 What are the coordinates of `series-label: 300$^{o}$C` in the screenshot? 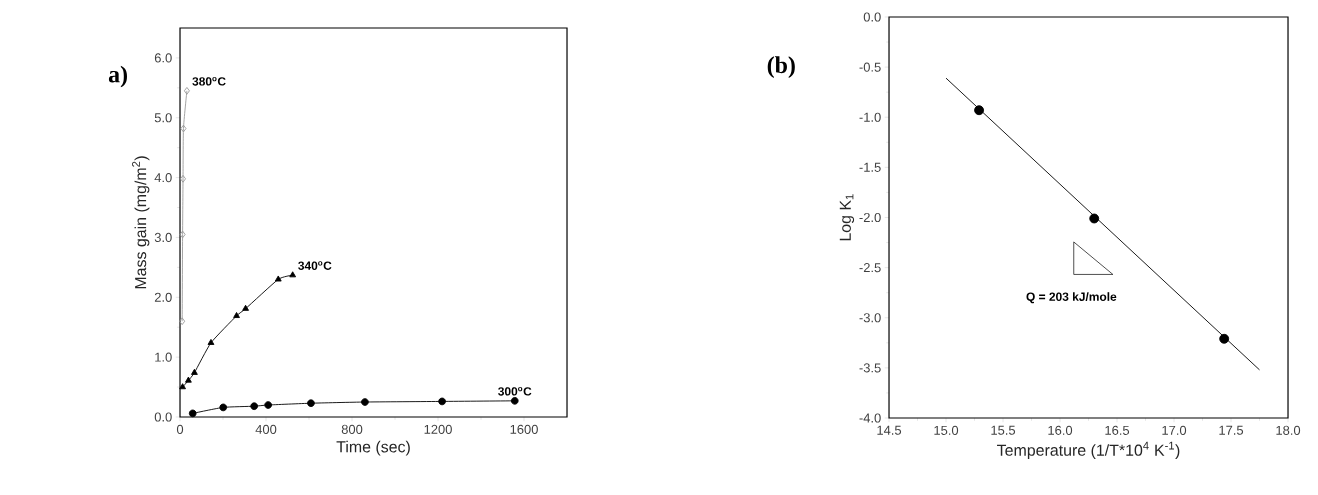 It's located at (515, 391).